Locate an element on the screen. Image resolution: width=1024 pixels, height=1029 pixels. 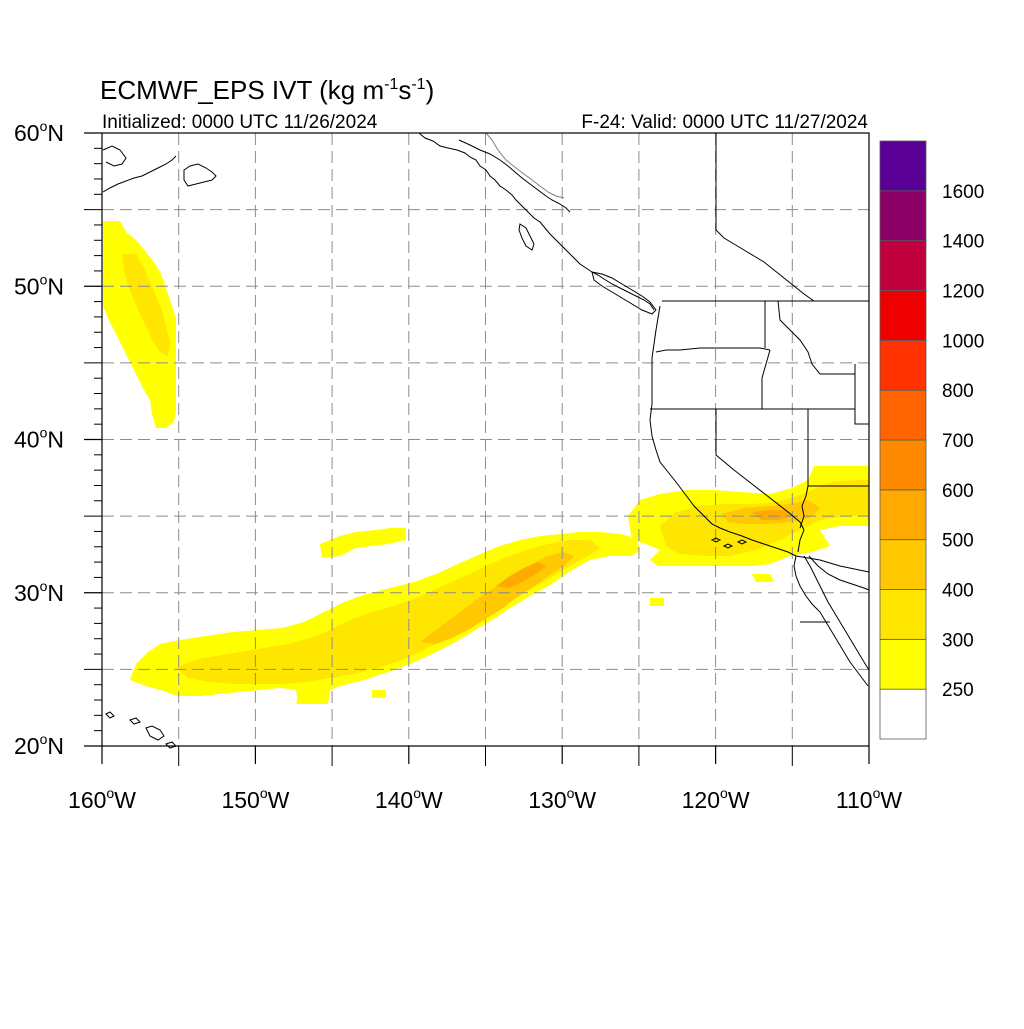
border-us-mexico is located at coordinates (832, 564).